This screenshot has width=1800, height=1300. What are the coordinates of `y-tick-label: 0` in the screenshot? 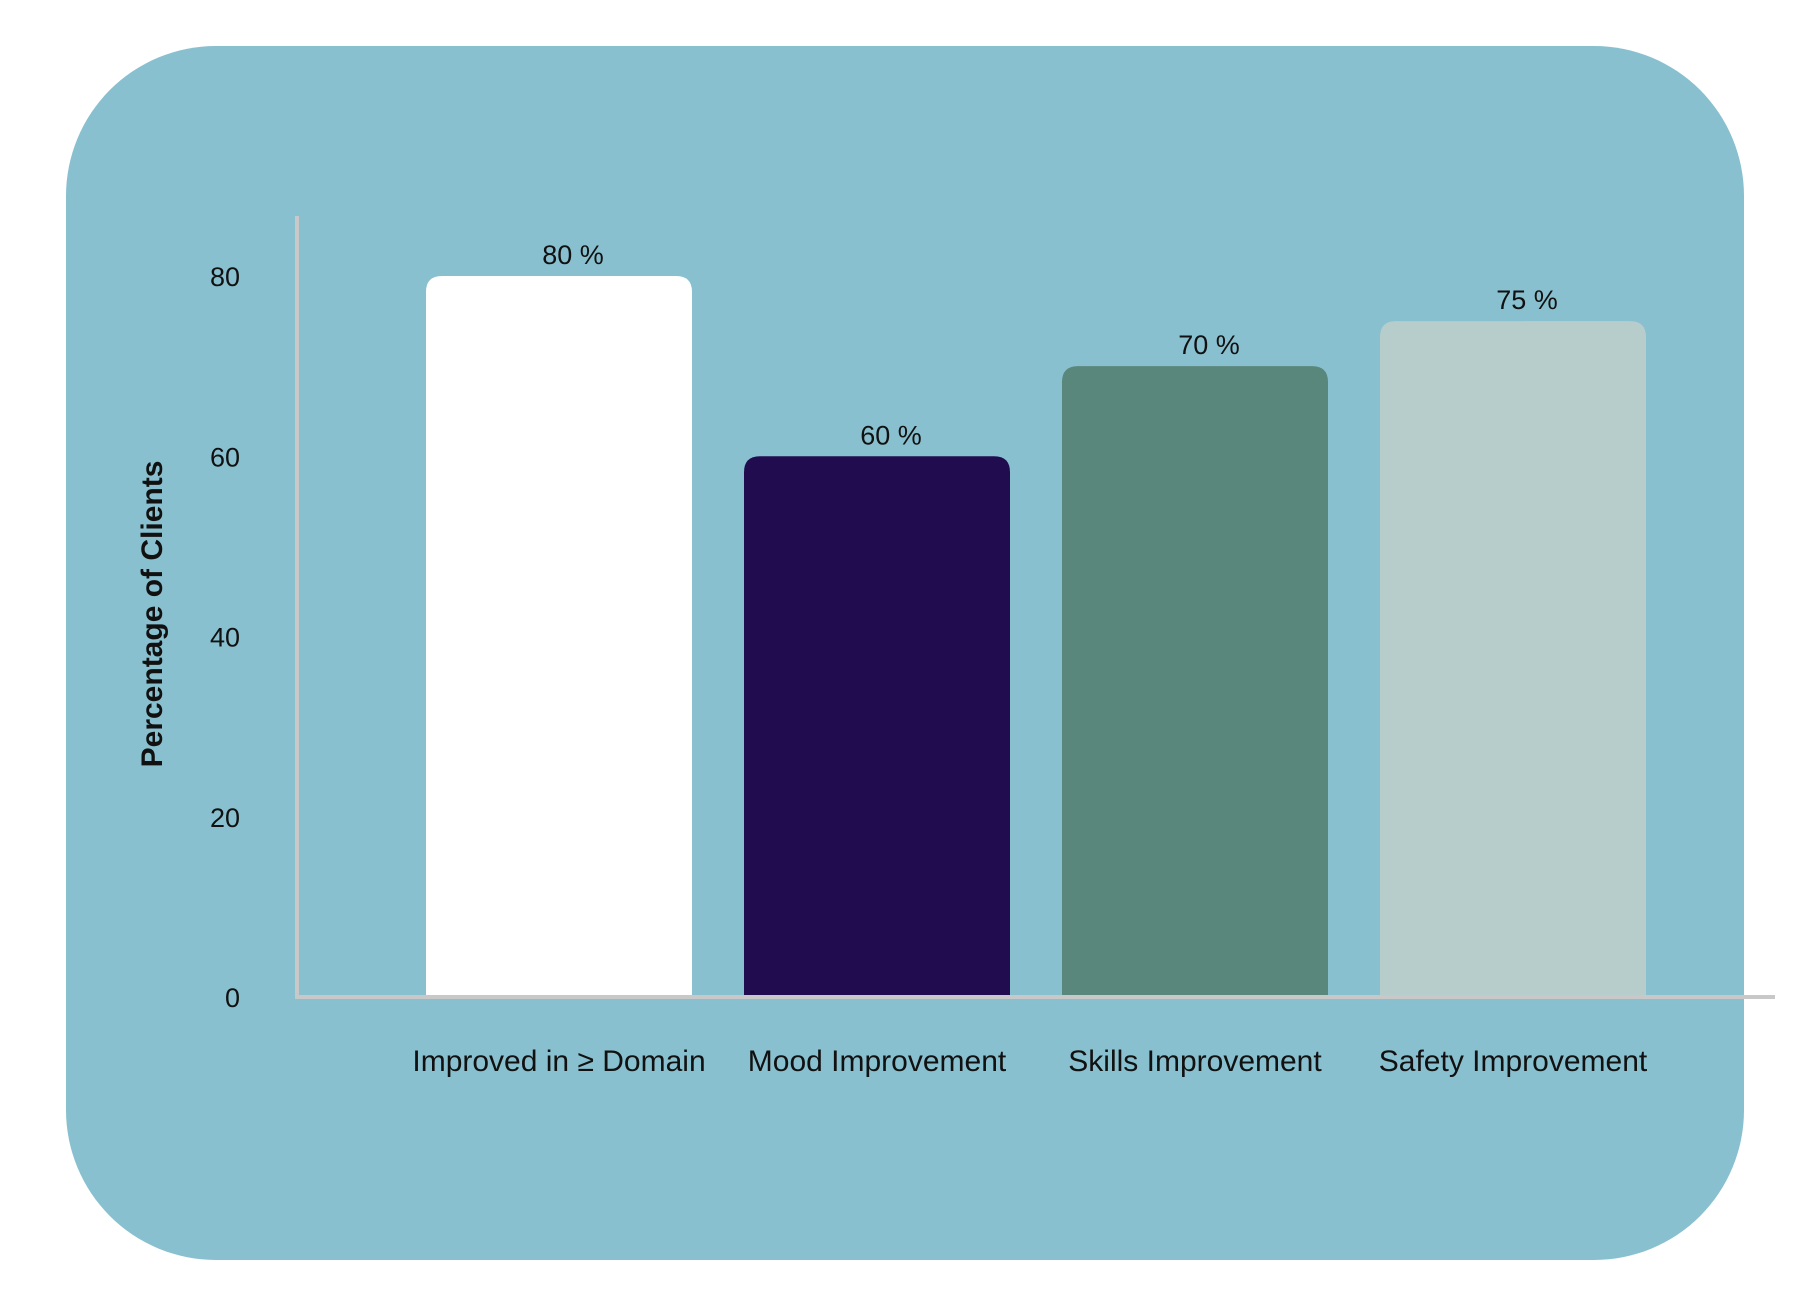 It's located at (232, 998).